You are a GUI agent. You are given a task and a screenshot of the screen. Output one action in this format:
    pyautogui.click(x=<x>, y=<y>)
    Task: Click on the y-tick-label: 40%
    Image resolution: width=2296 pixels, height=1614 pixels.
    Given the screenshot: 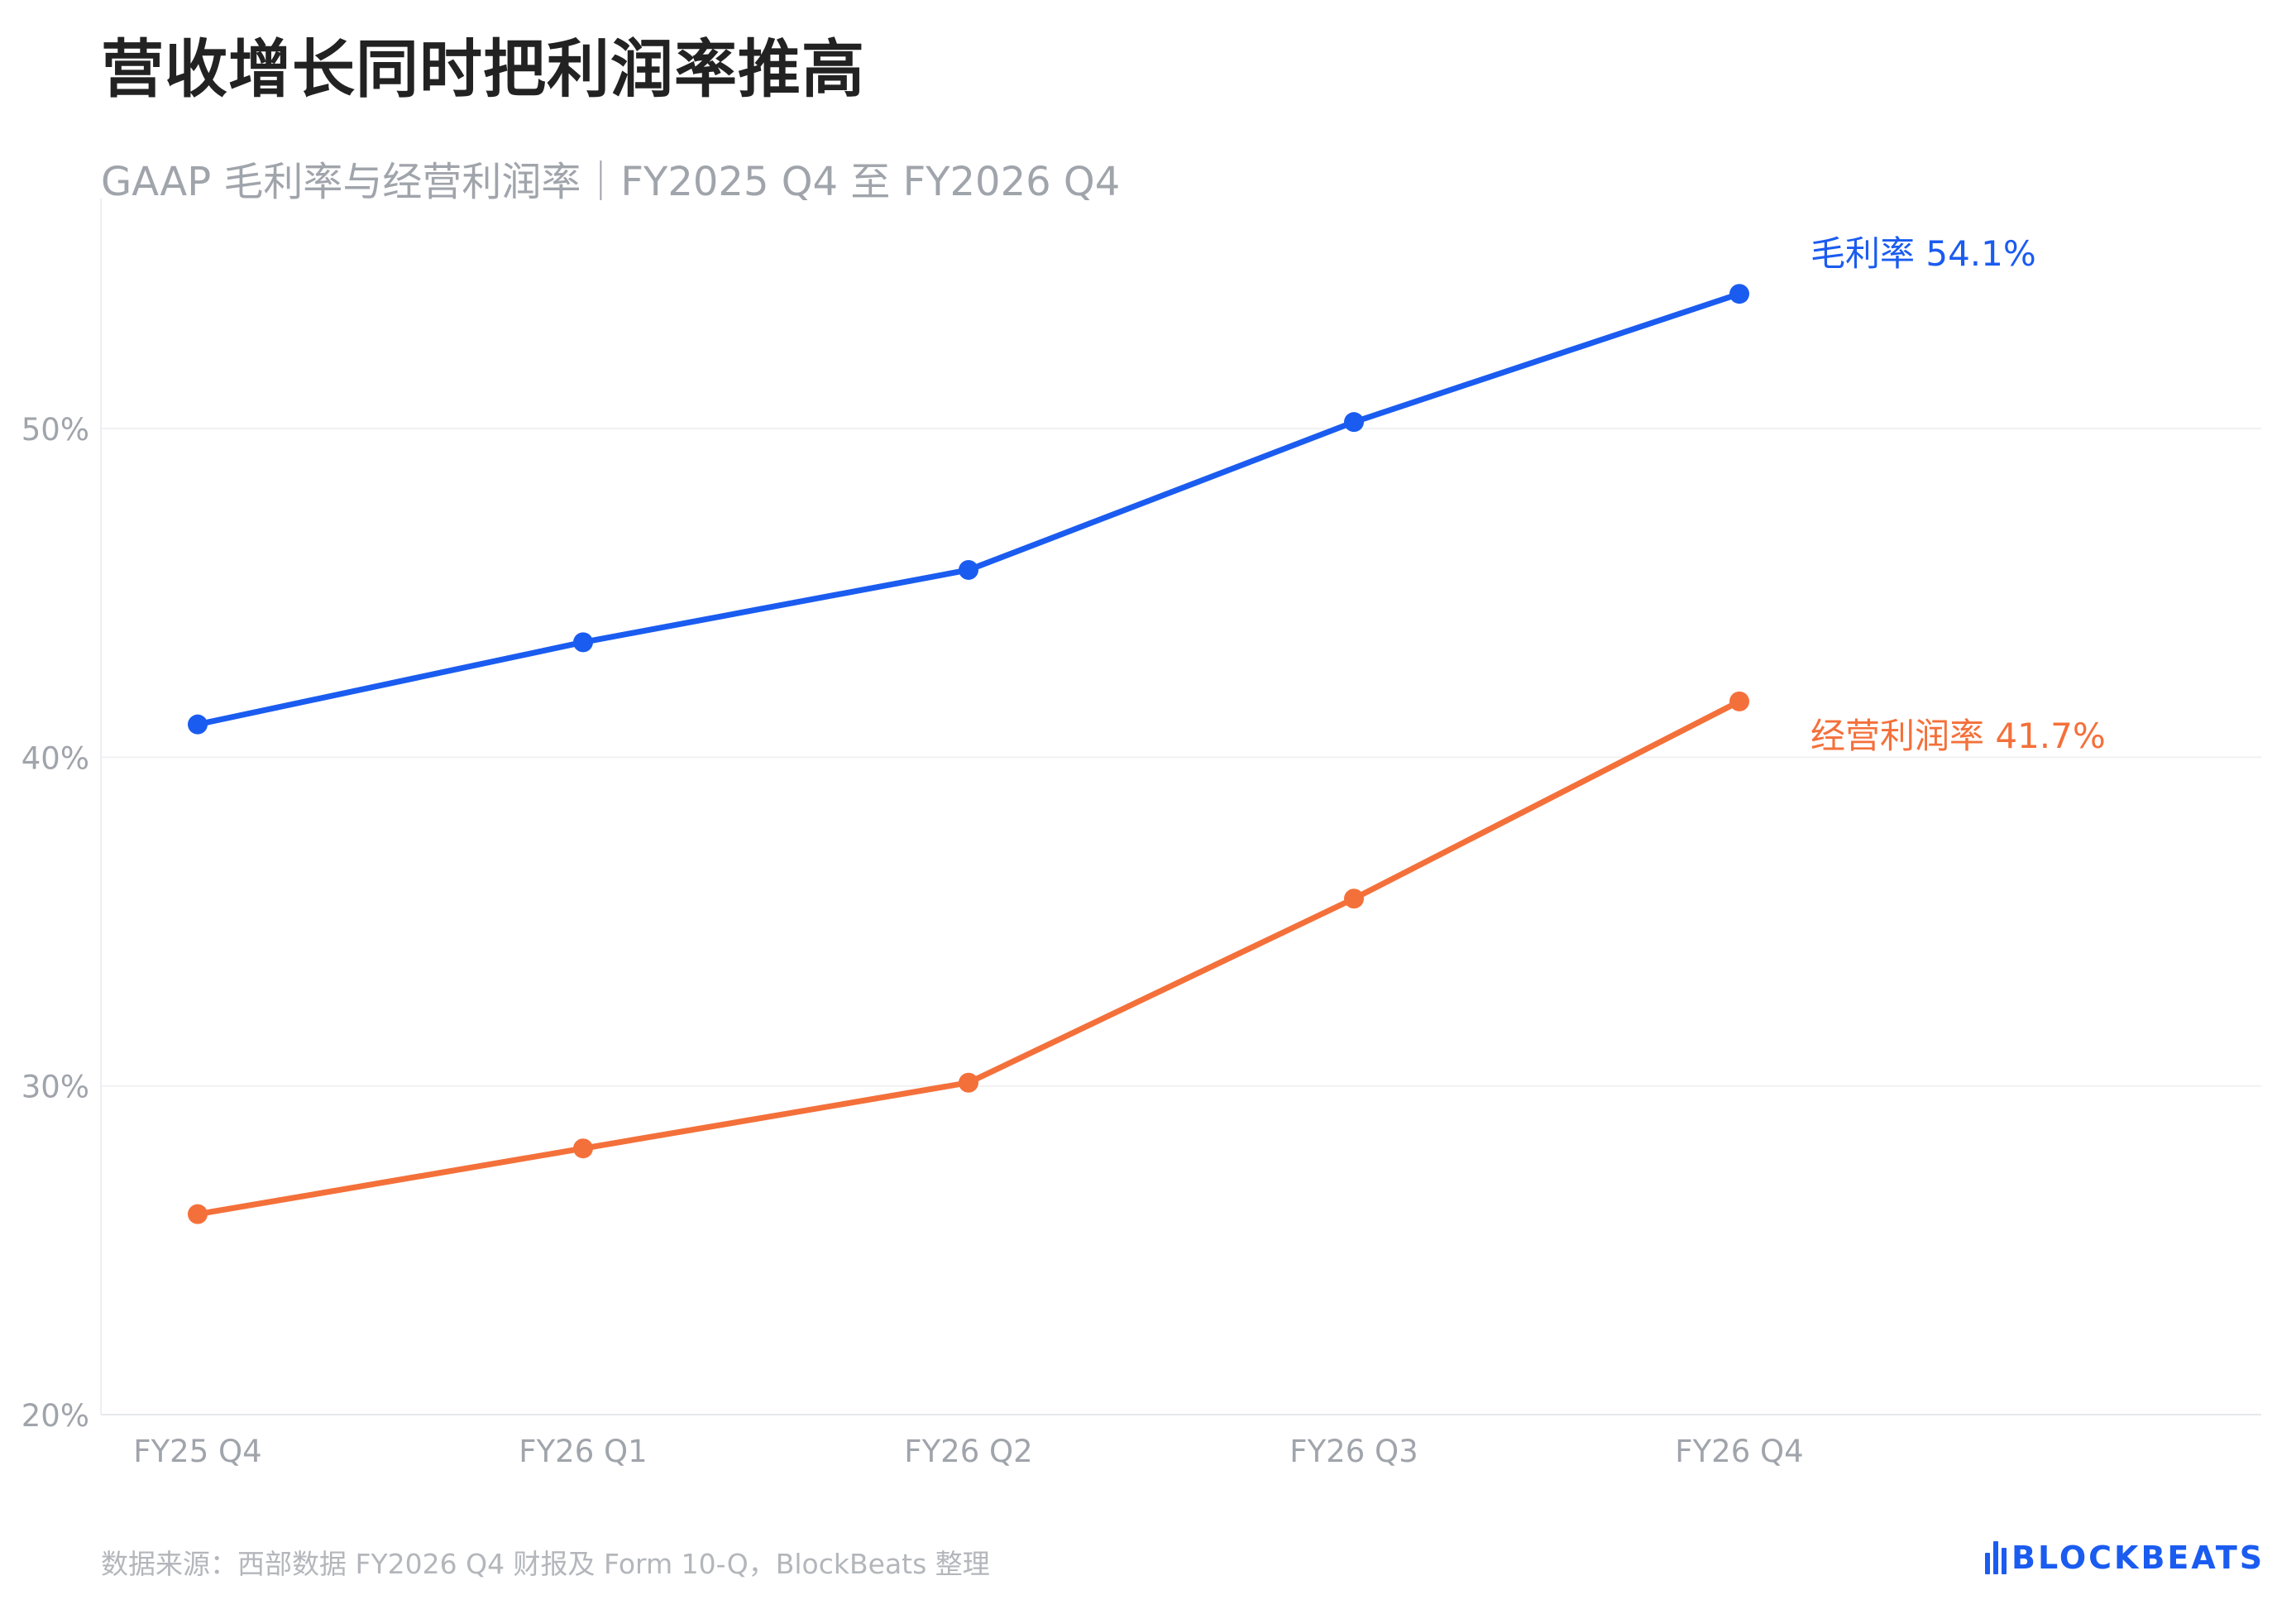 What is the action you would take?
    pyautogui.click(x=55, y=758)
    